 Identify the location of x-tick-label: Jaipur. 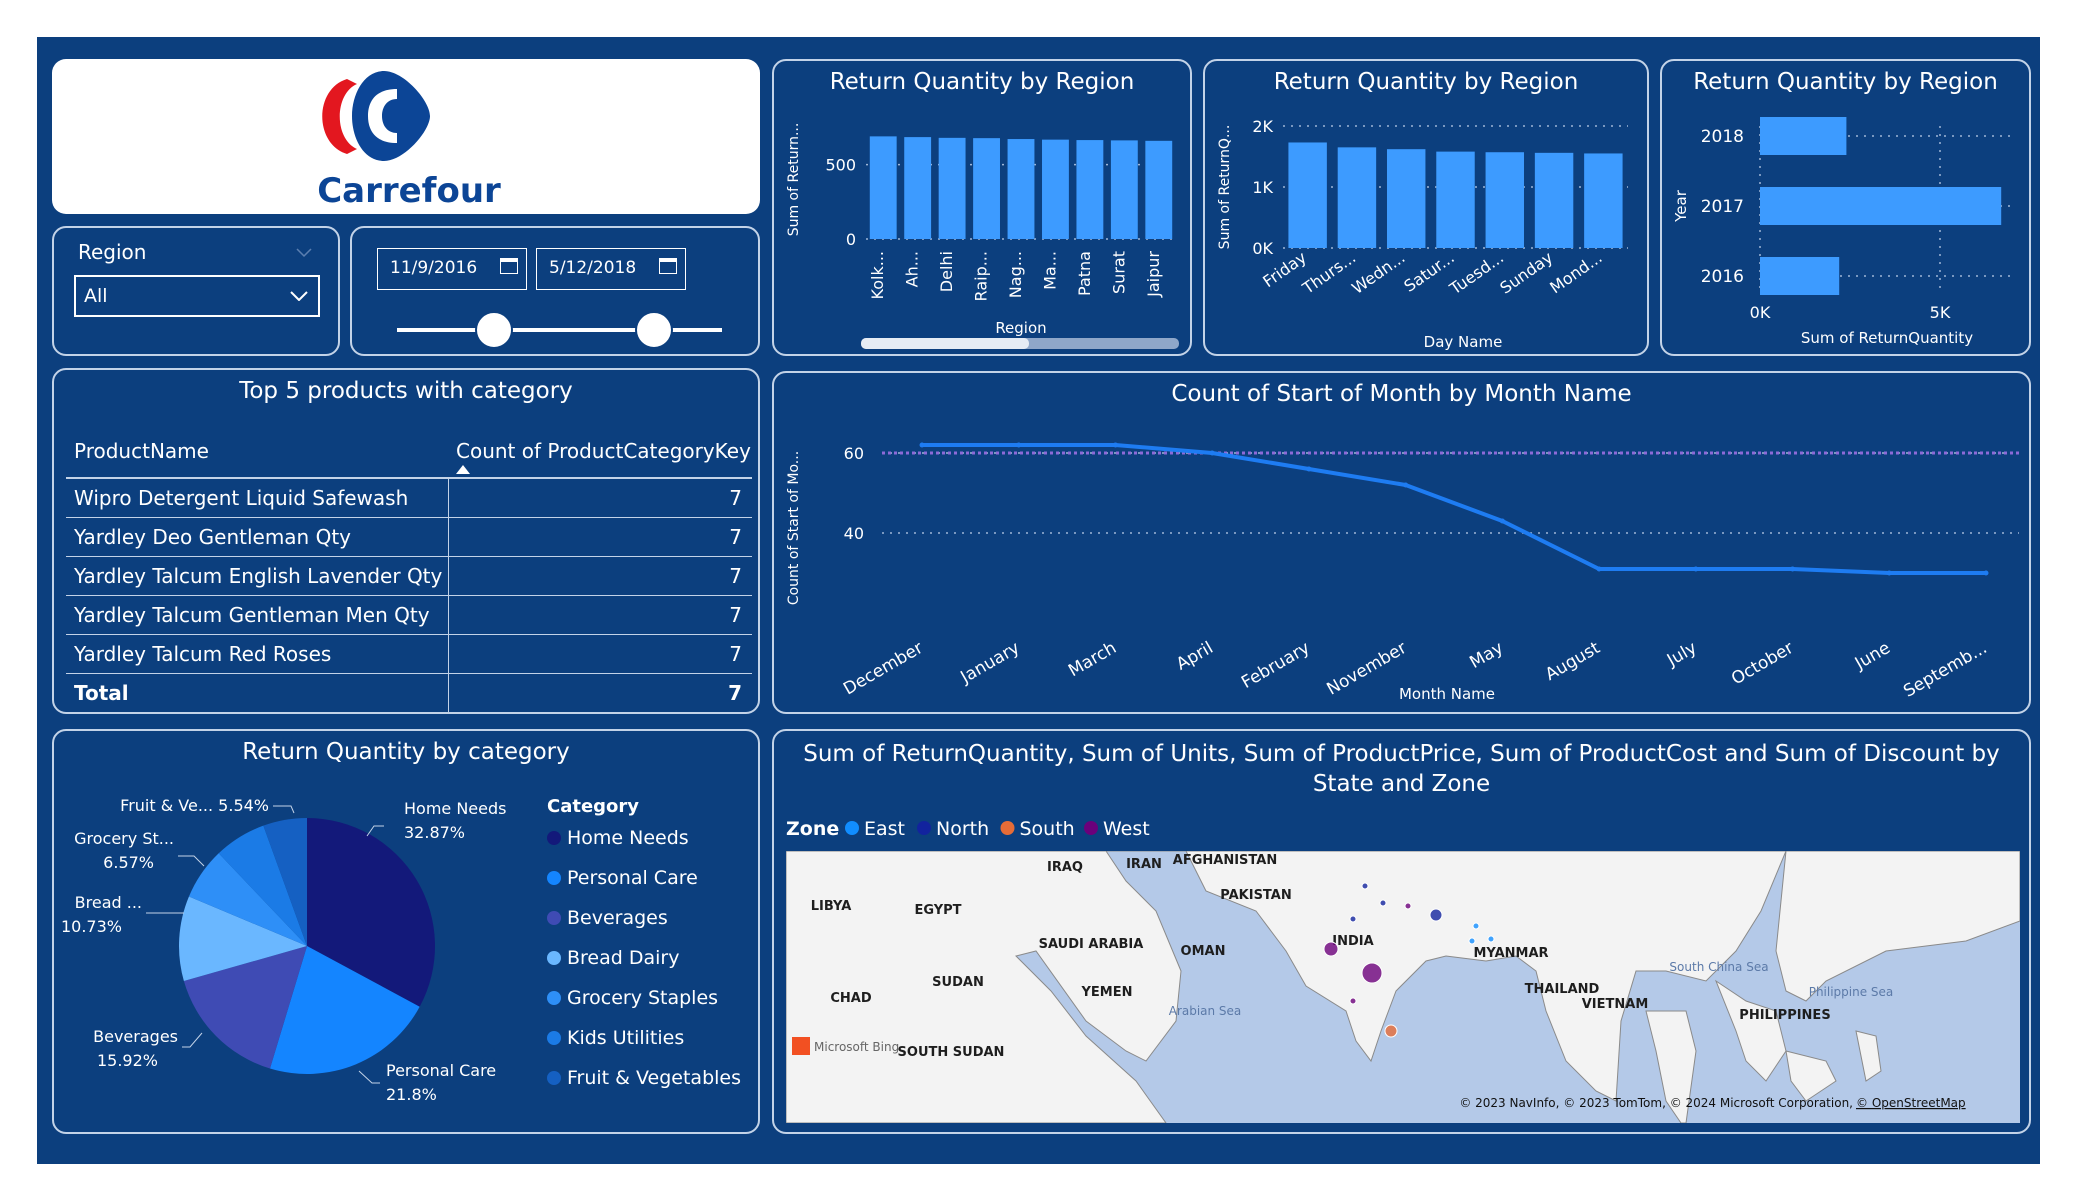
(1153, 274).